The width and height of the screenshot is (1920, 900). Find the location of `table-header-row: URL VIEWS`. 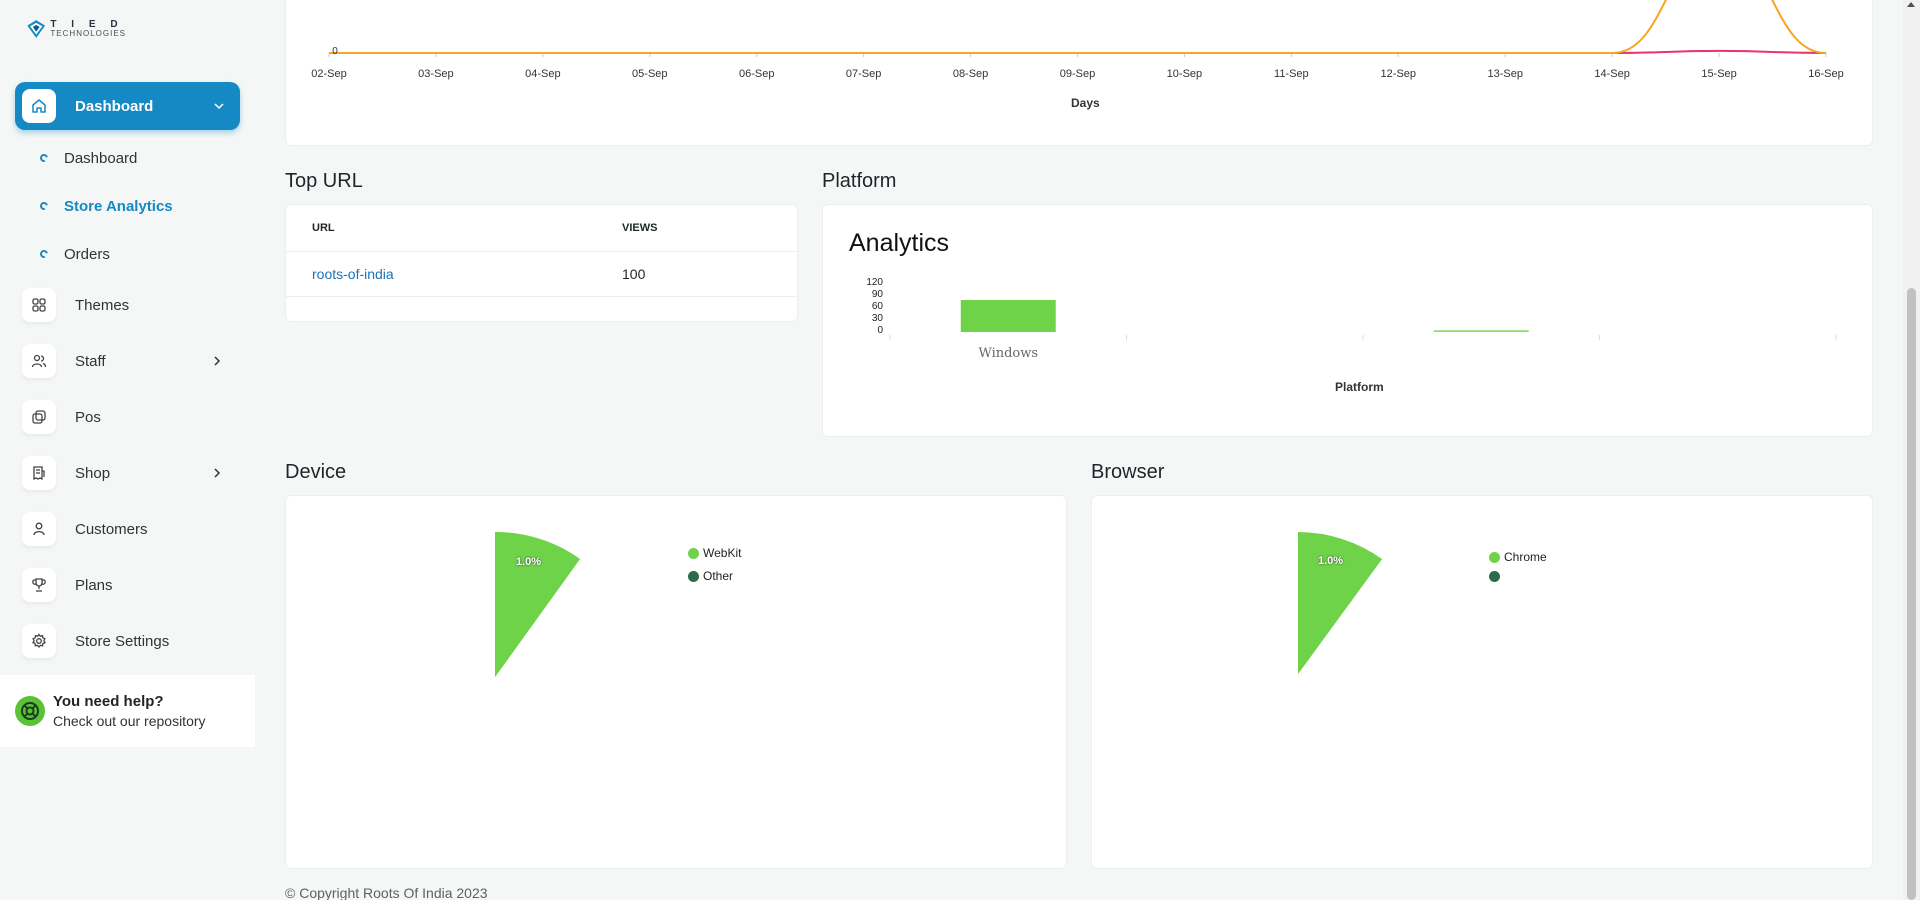

table-header-row: URL VIEWS is located at coordinates (541, 228).